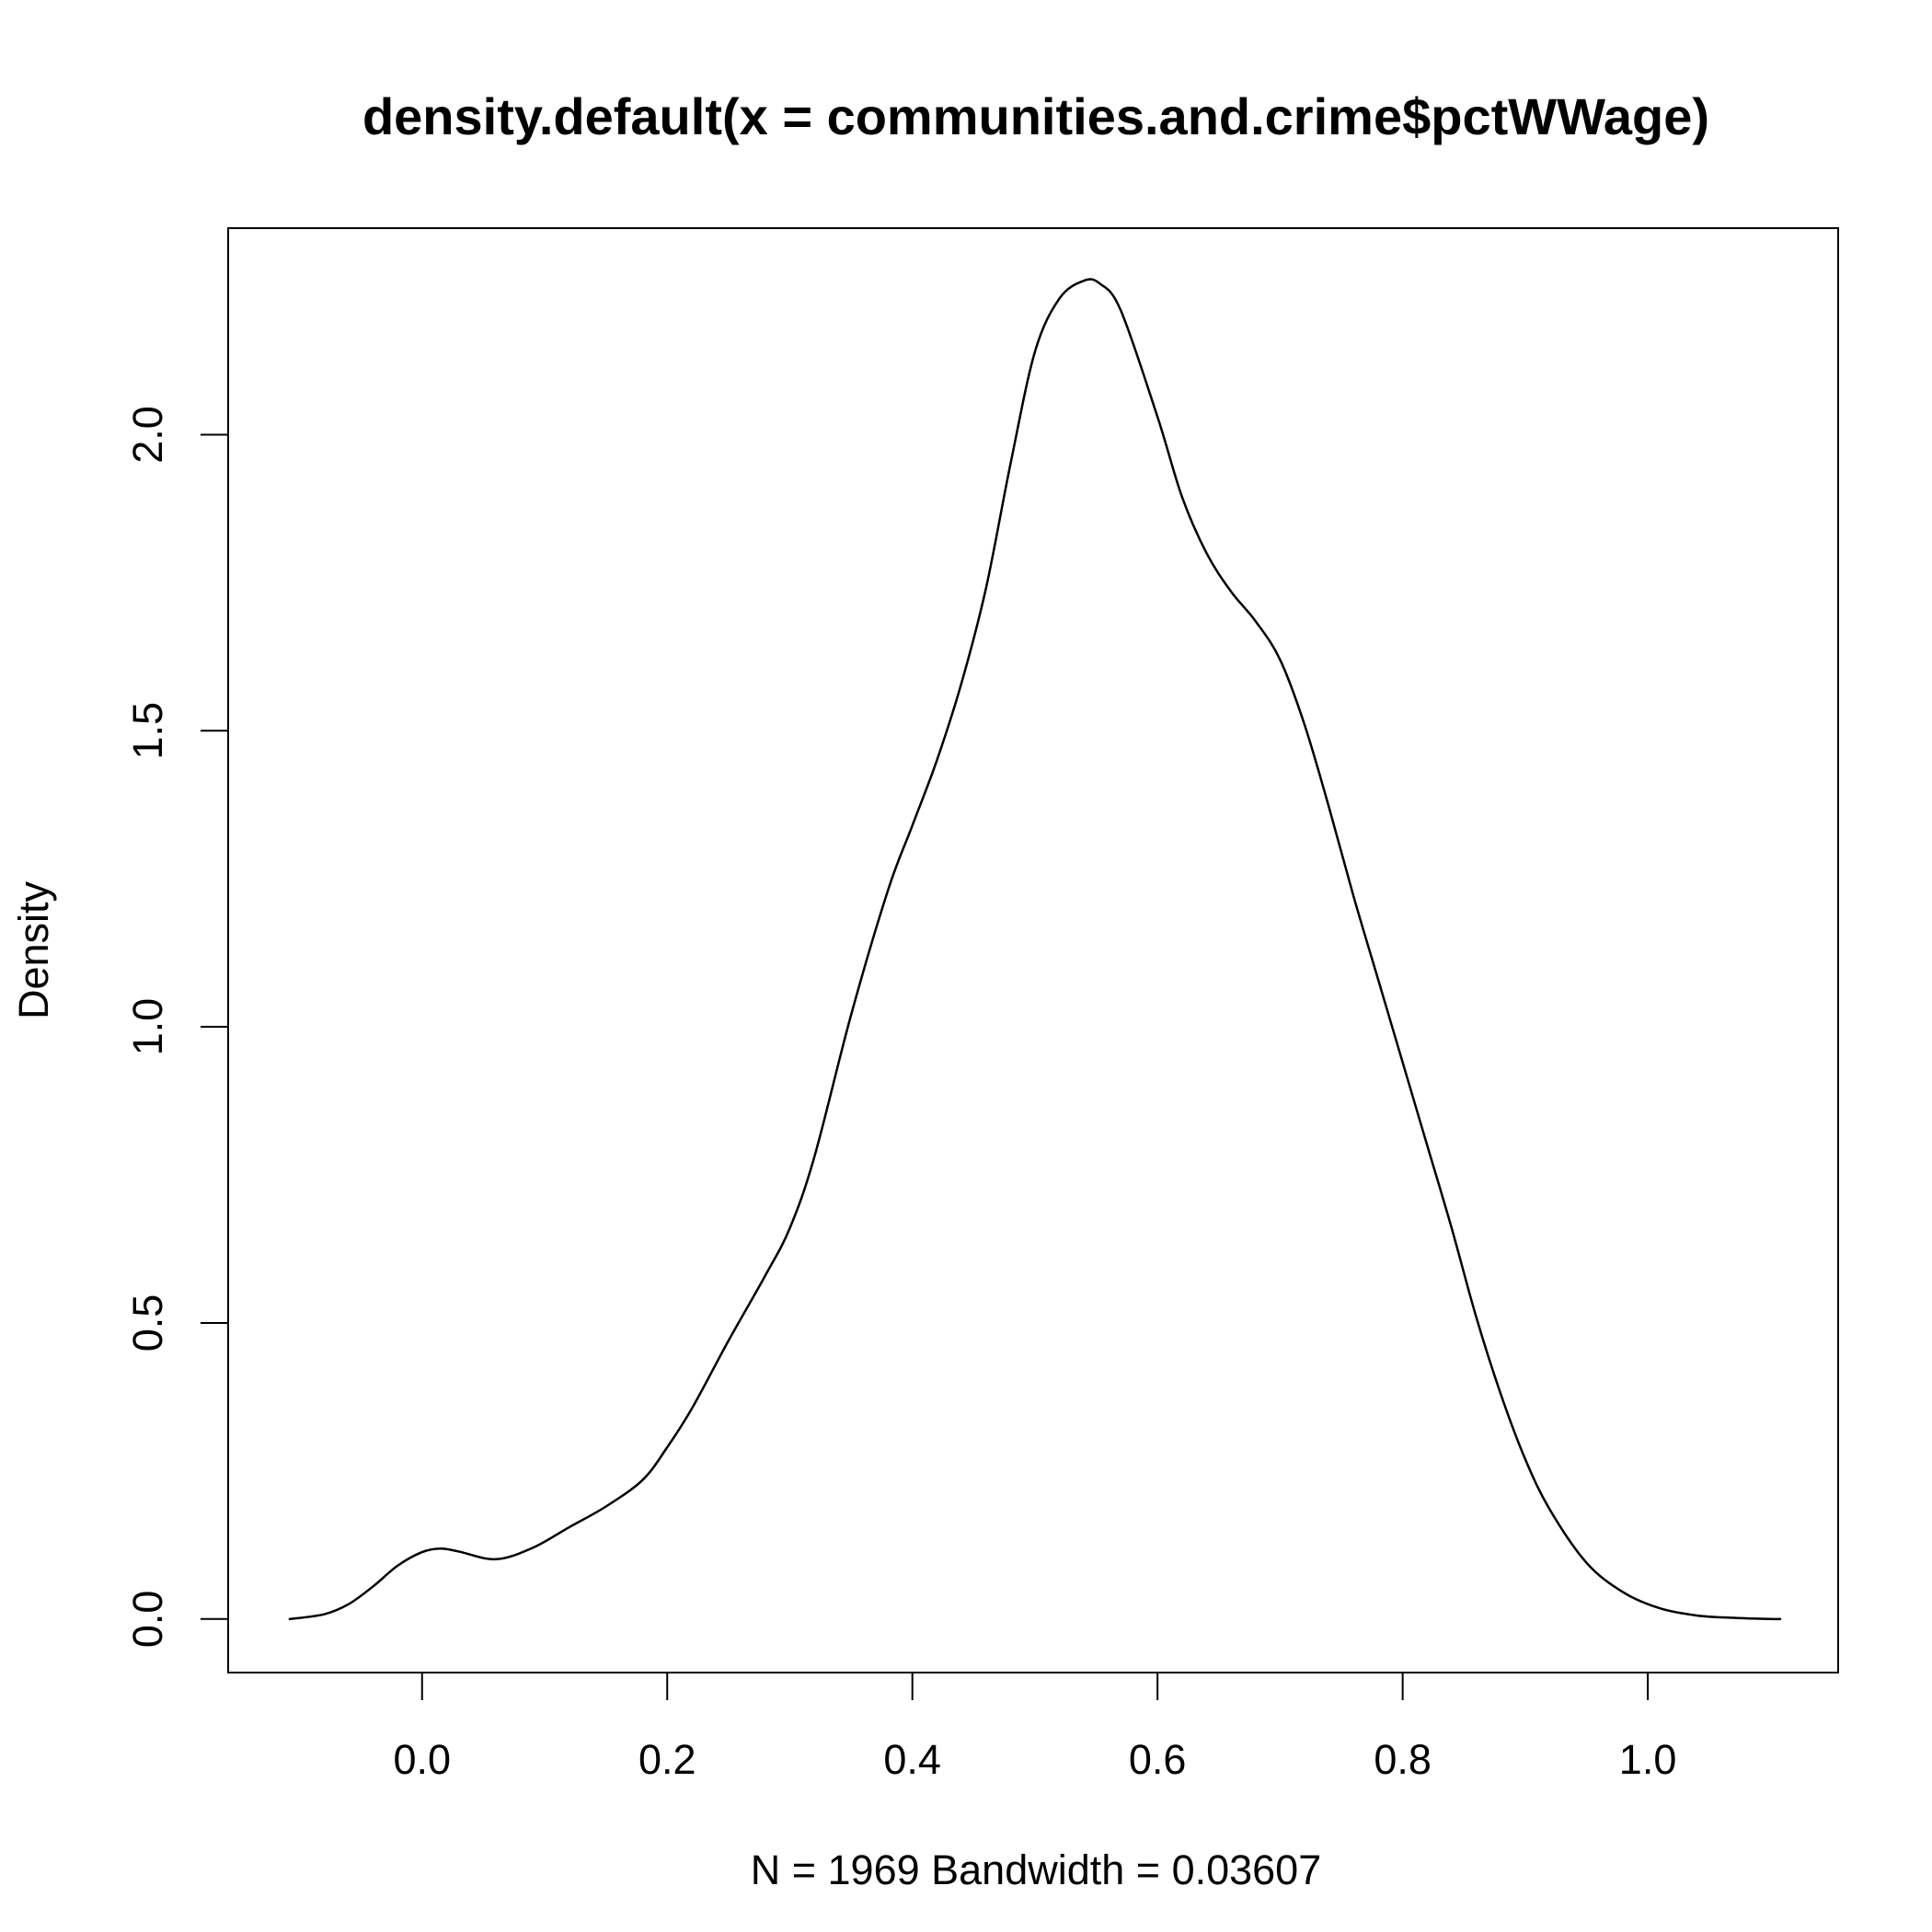 The height and width of the screenshot is (1932, 1932). I want to click on y-tick-label: 1.5, so click(147, 731).